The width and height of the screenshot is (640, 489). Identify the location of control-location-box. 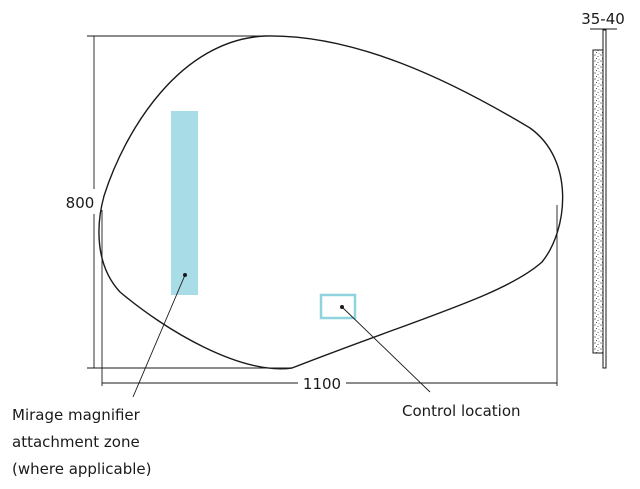
(338, 306).